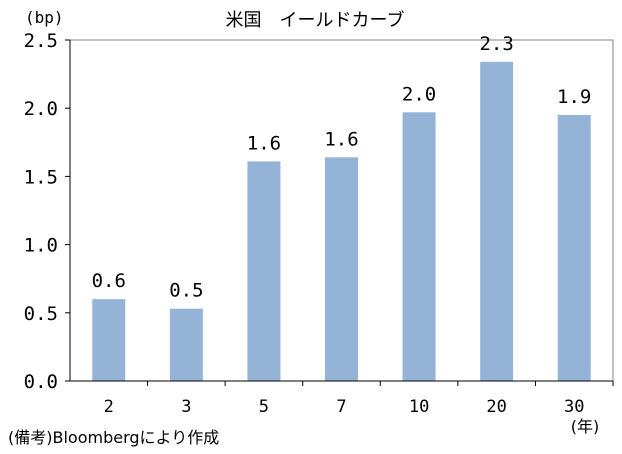 This screenshot has height=454, width=622. I want to click on y-tick-label: 0.5, so click(41, 314).